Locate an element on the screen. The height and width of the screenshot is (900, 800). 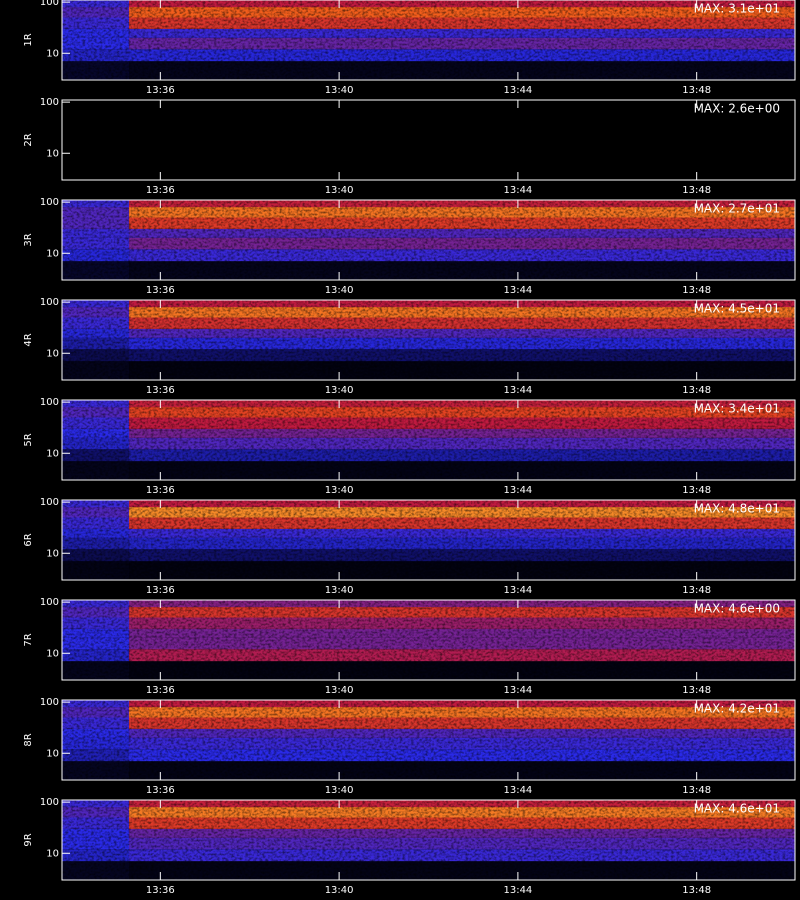
panel-label: 8R is located at coordinates (28, 739).